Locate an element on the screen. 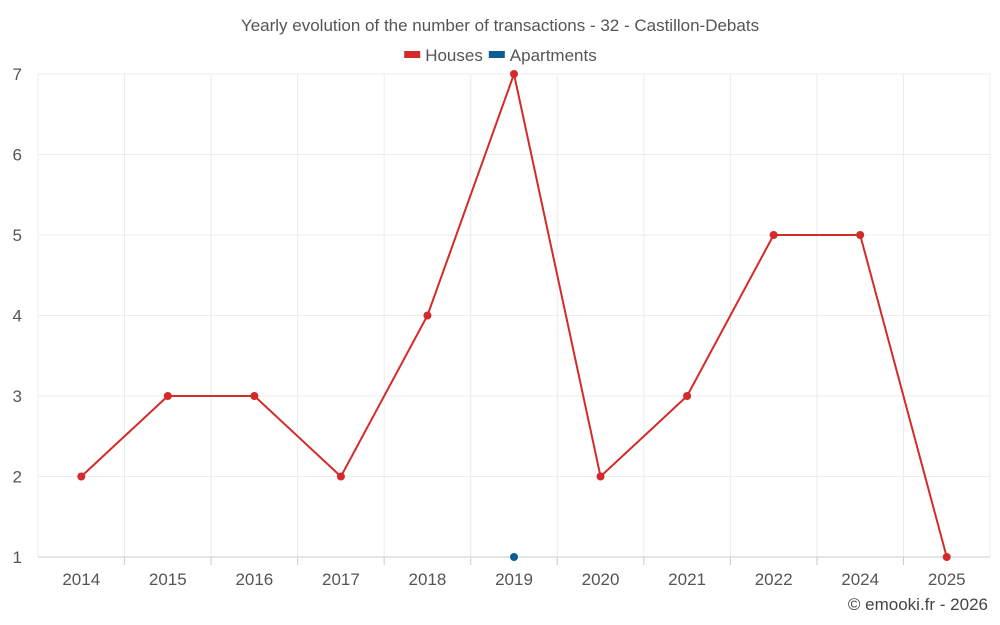 This screenshot has height=625, width=1000. y-tick-label: 7 is located at coordinates (17, 74).